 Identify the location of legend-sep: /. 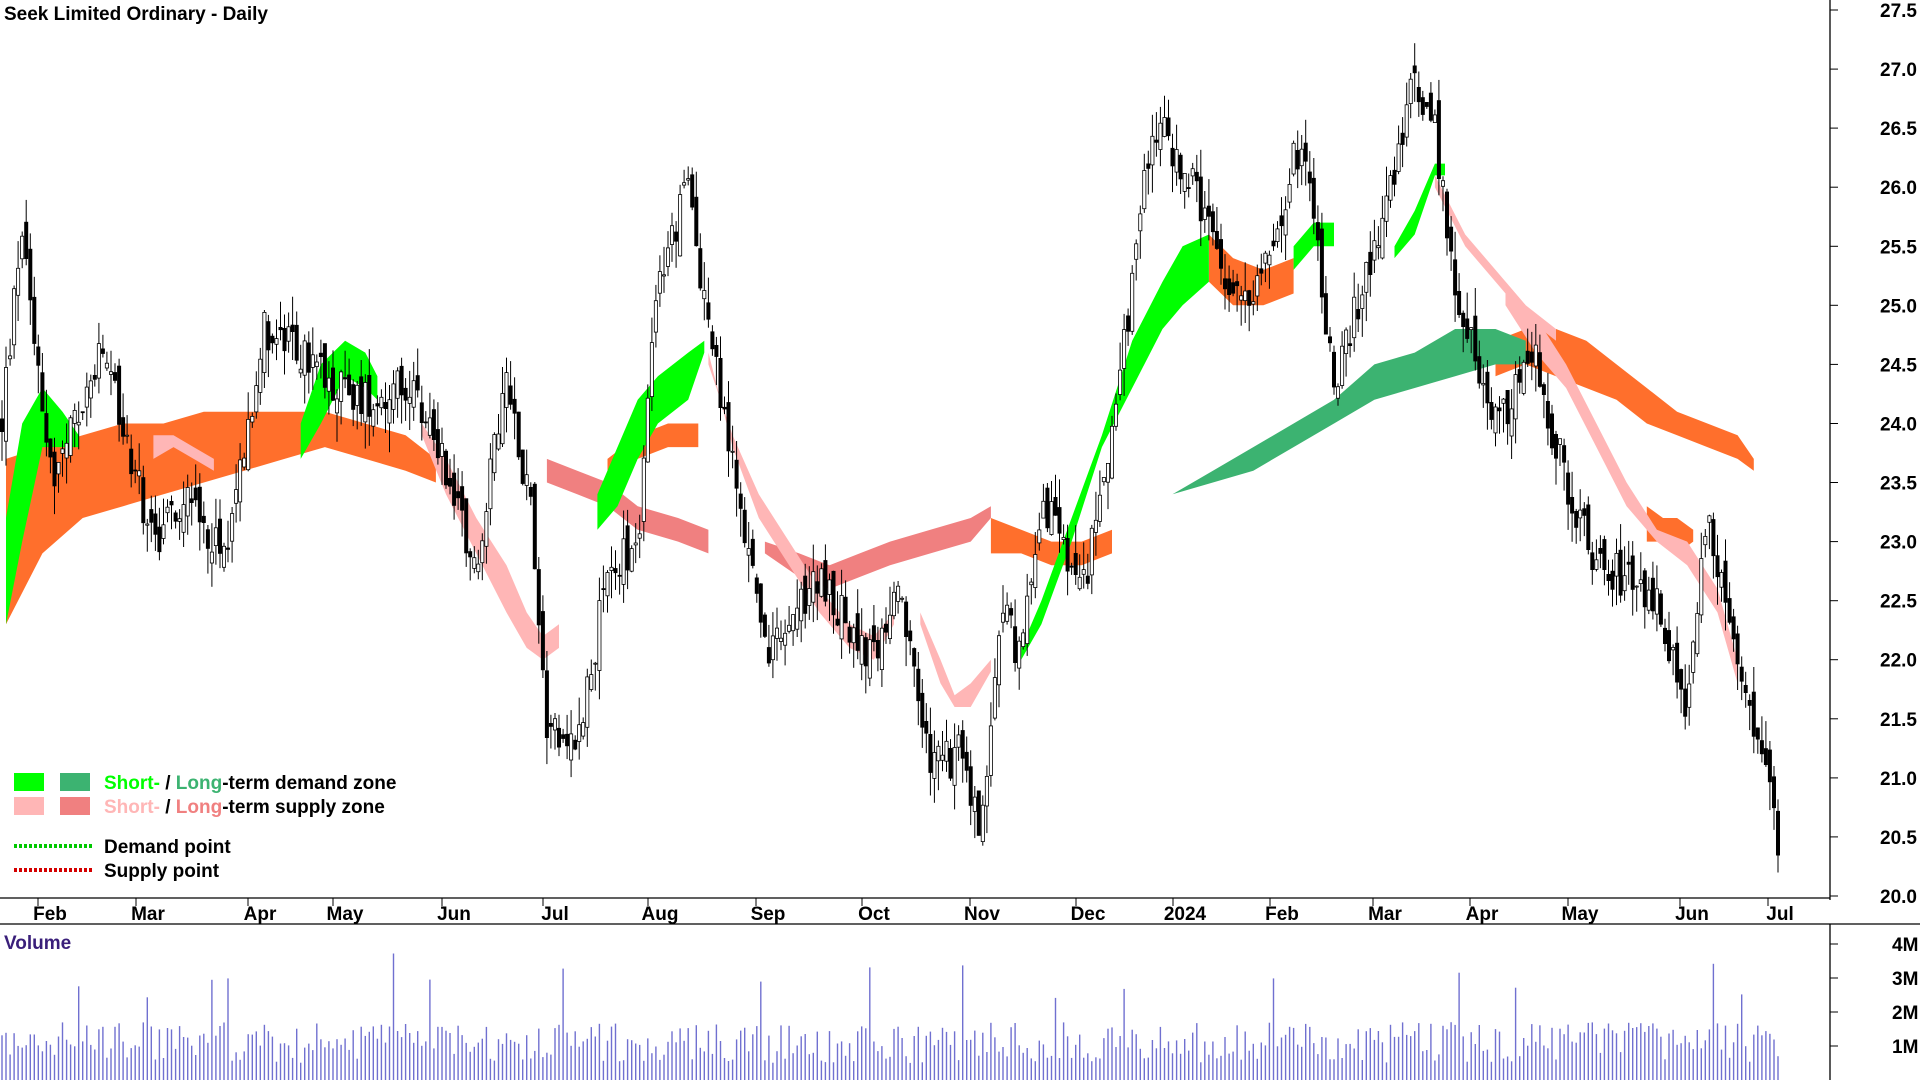
(168, 807).